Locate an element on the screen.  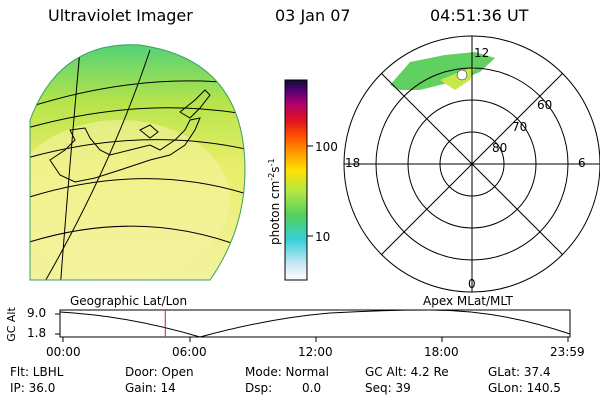
status-mode: Mode: Normal is located at coordinates (287, 372).